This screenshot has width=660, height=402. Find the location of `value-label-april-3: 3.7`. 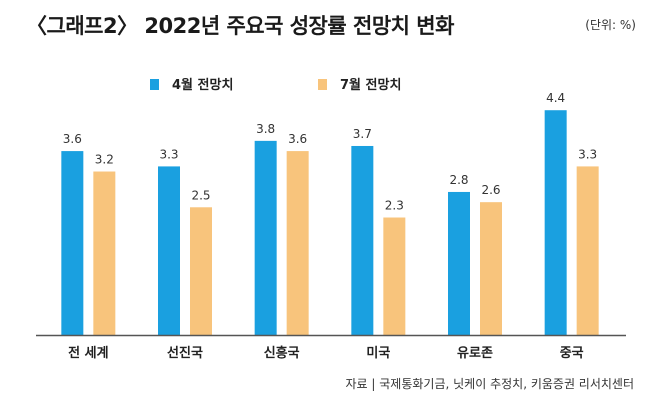

value-label-april-3: 3.7 is located at coordinates (362, 134).